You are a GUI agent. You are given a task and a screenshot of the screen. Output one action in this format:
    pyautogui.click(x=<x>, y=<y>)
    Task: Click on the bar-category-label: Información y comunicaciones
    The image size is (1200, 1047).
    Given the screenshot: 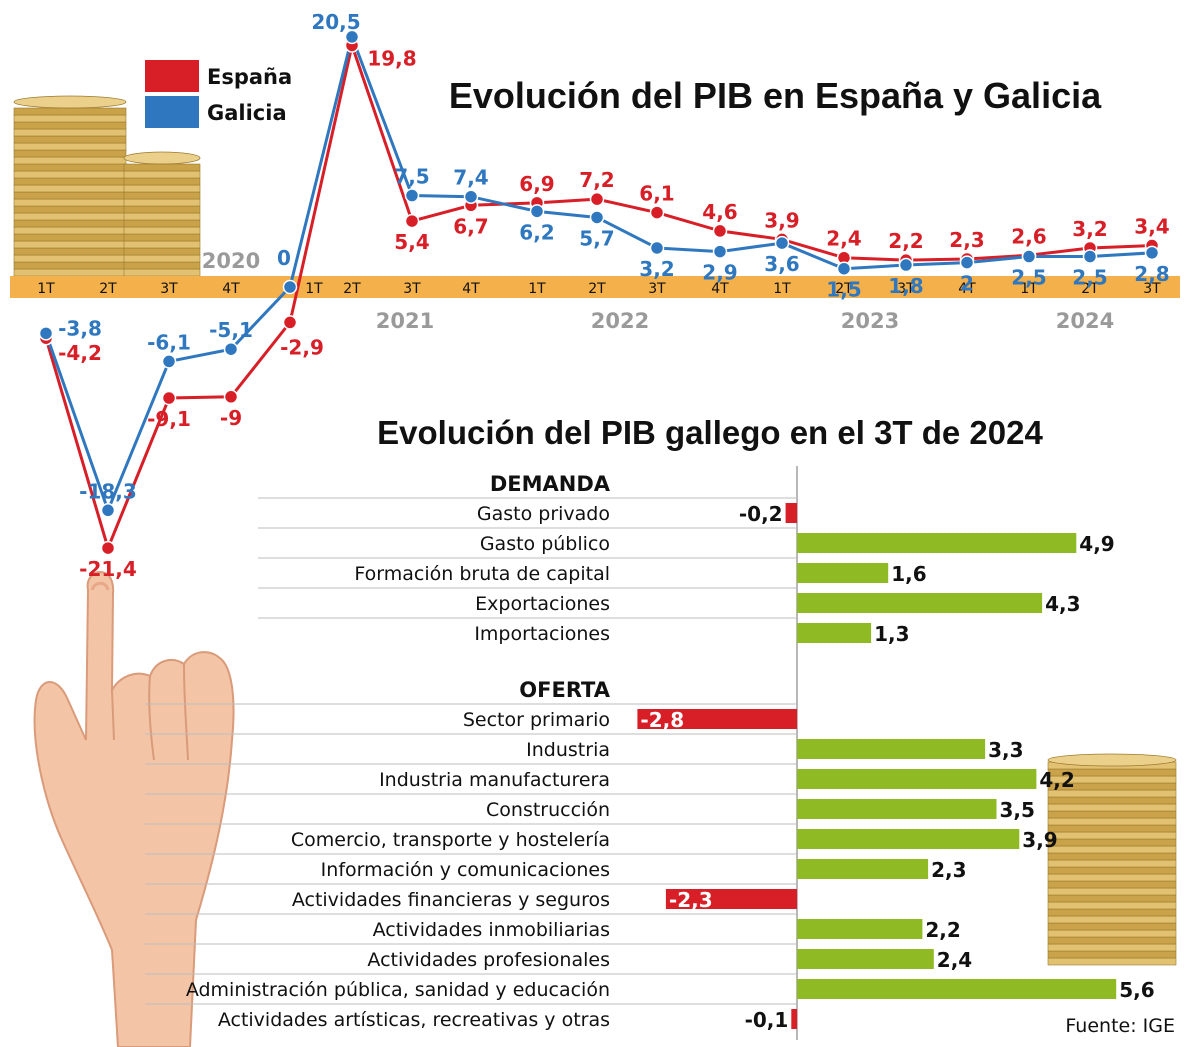 What is the action you would take?
    pyautogui.click(x=465, y=870)
    